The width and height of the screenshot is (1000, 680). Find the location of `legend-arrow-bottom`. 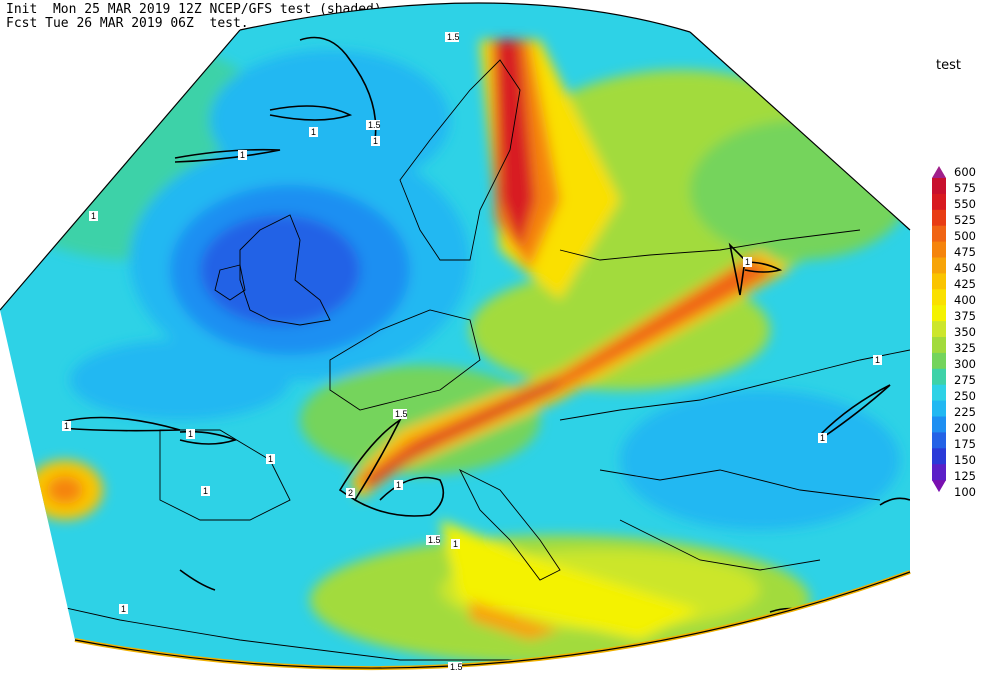

legend-arrow-bottom is located at coordinates (939, 486).